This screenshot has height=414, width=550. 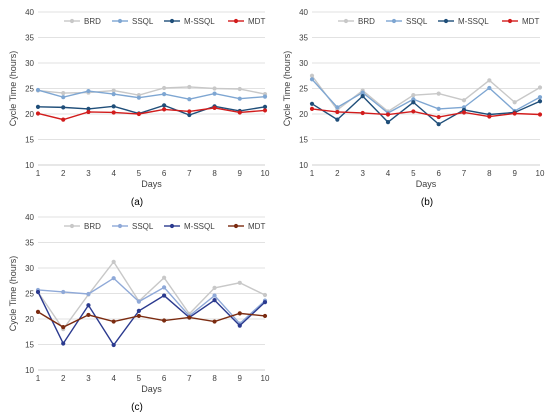 I want to click on x-tick-label: 6, so click(x=438, y=173).